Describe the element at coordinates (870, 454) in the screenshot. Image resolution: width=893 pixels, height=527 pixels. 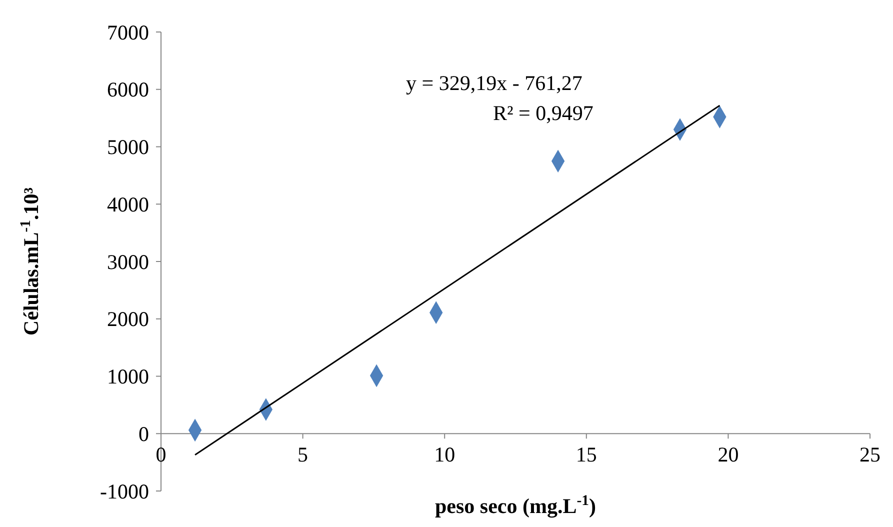
I see `x-tick-label: 25` at that location.